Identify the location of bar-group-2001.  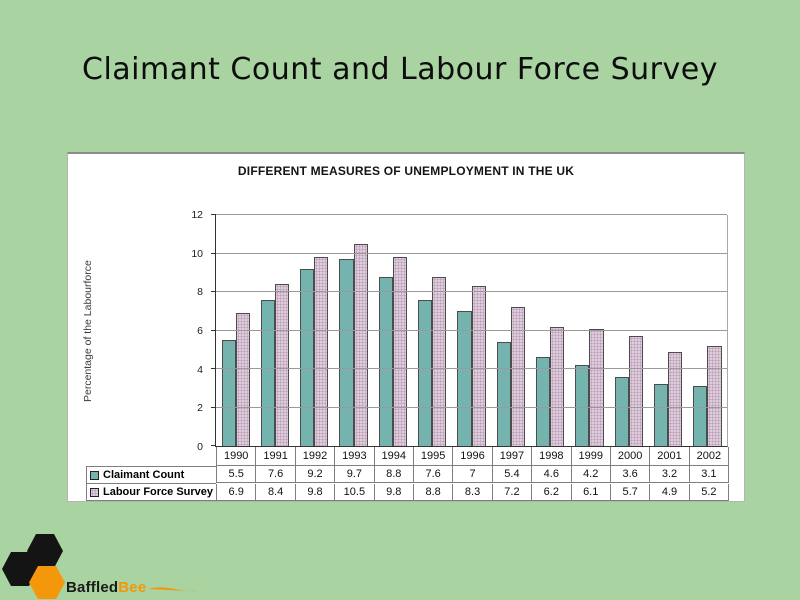
(667, 330).